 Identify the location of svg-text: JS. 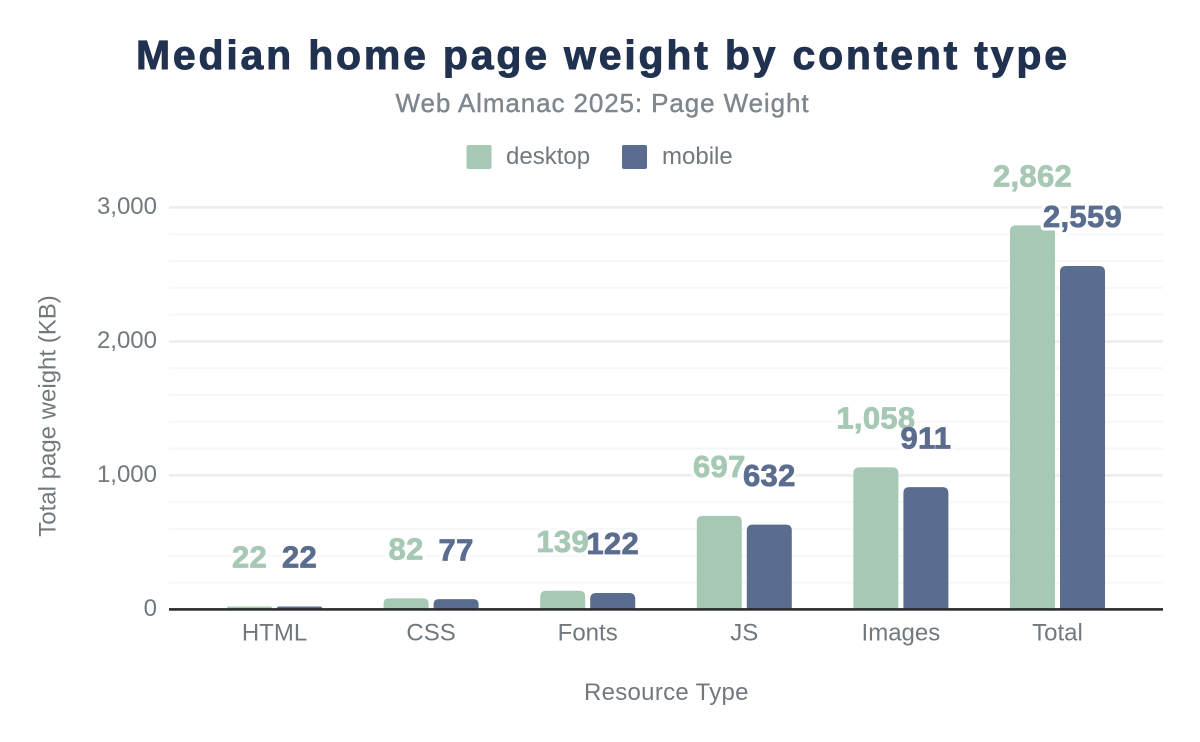
(744, 633).